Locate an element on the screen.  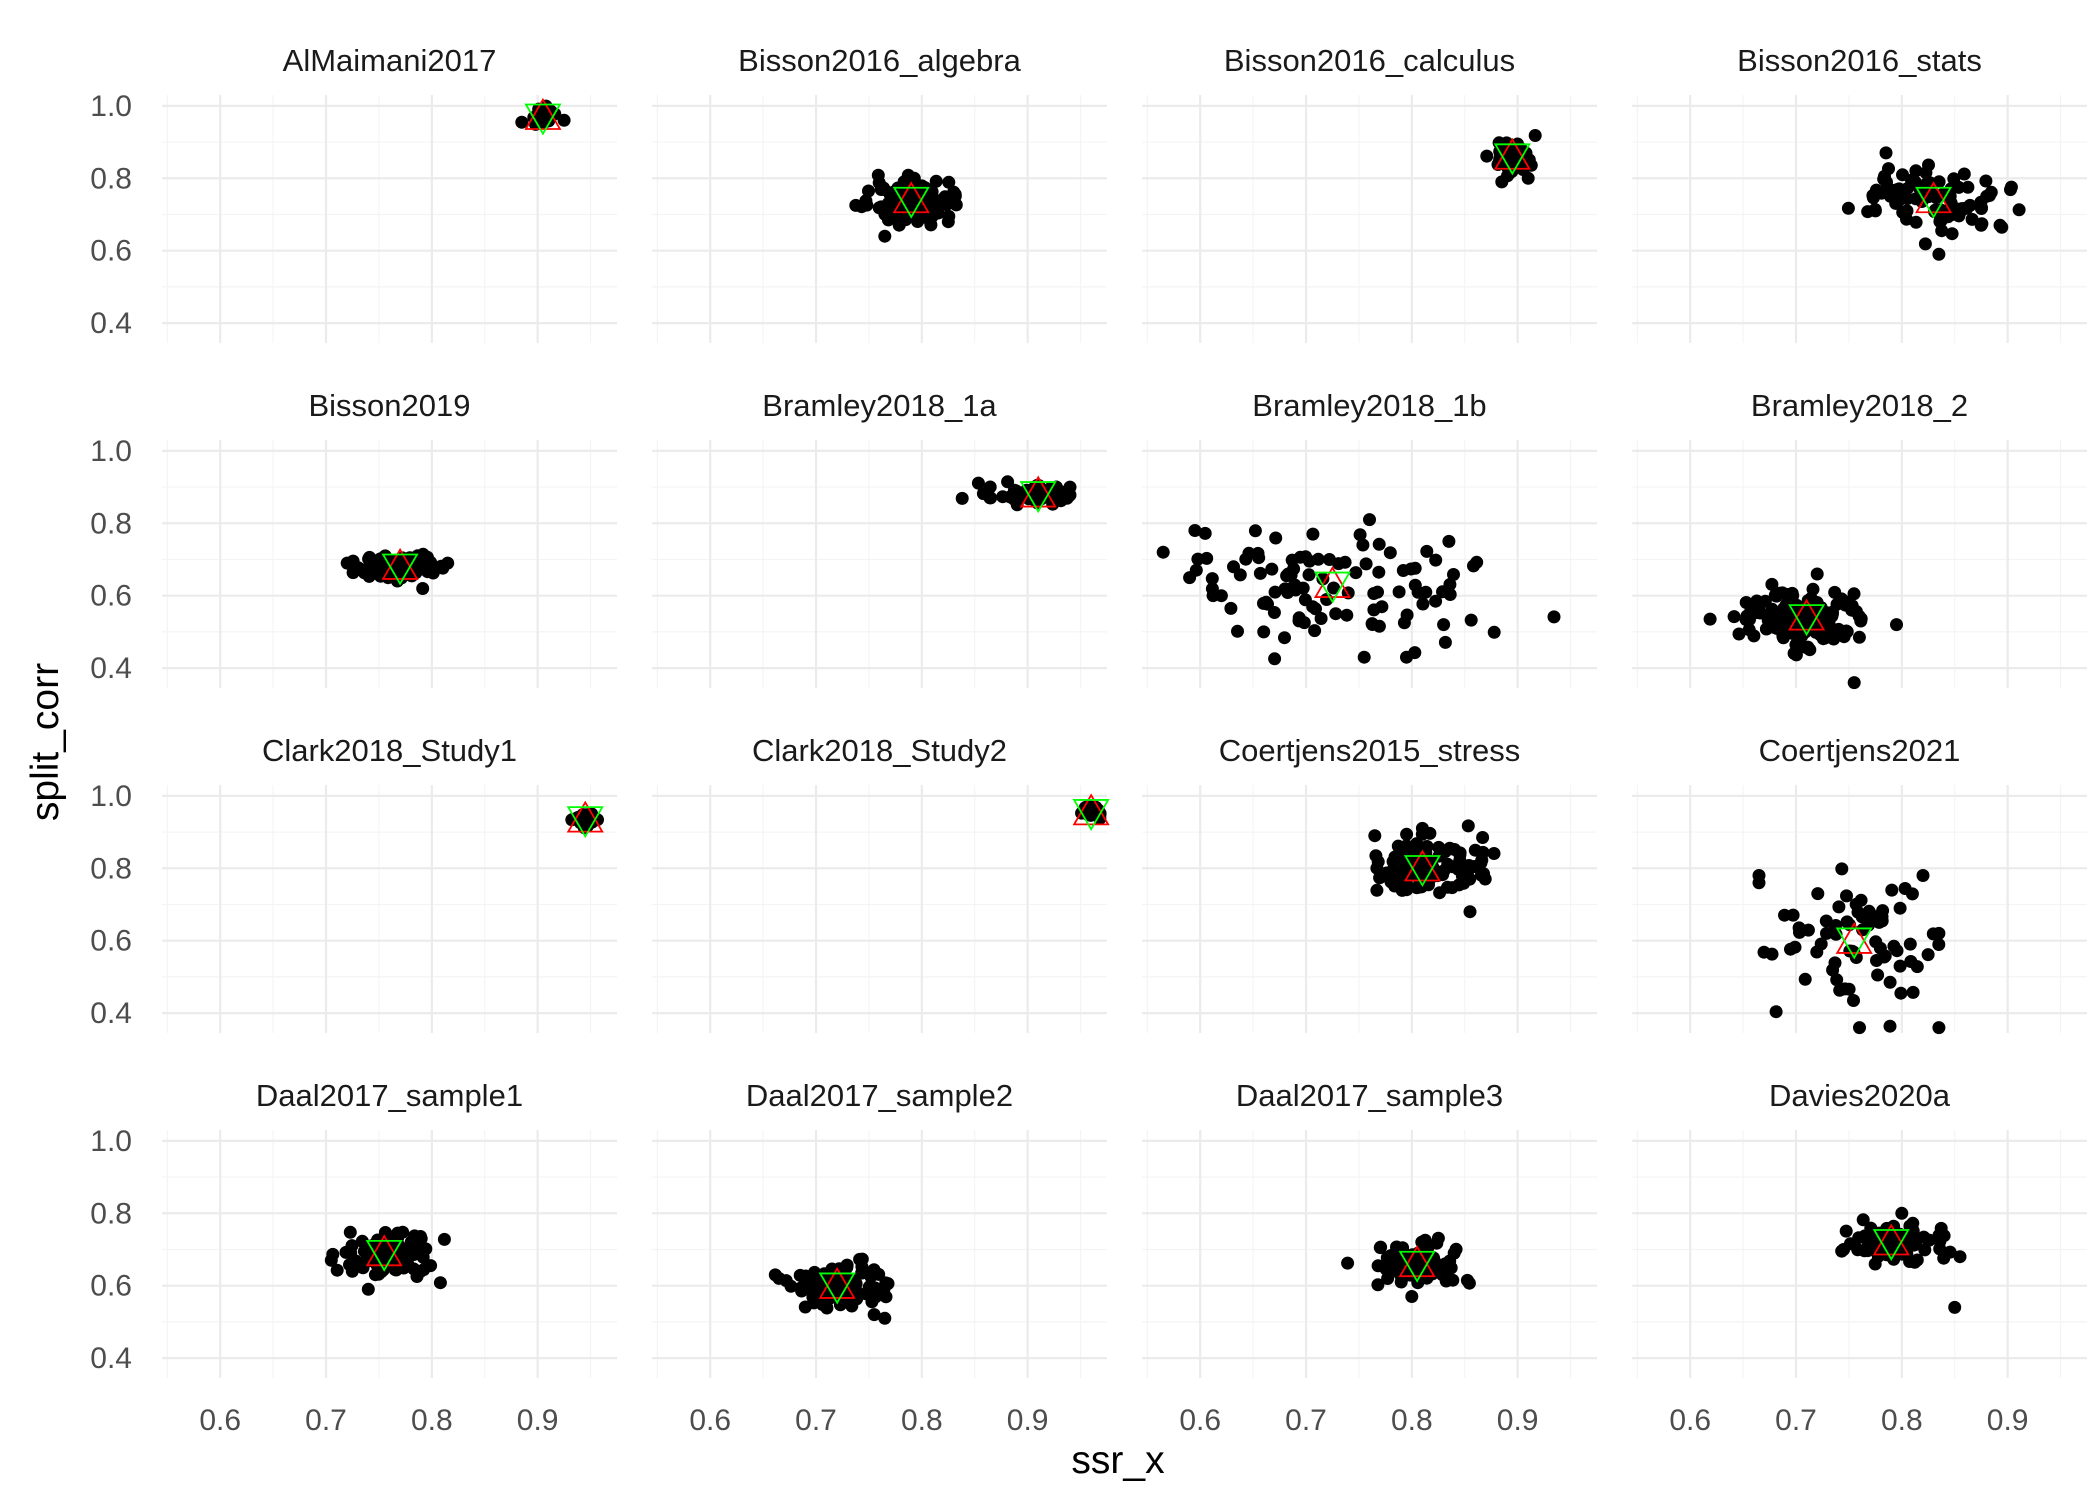
x-axis-title: ssr_x is located at coordinates (1118, 1460).